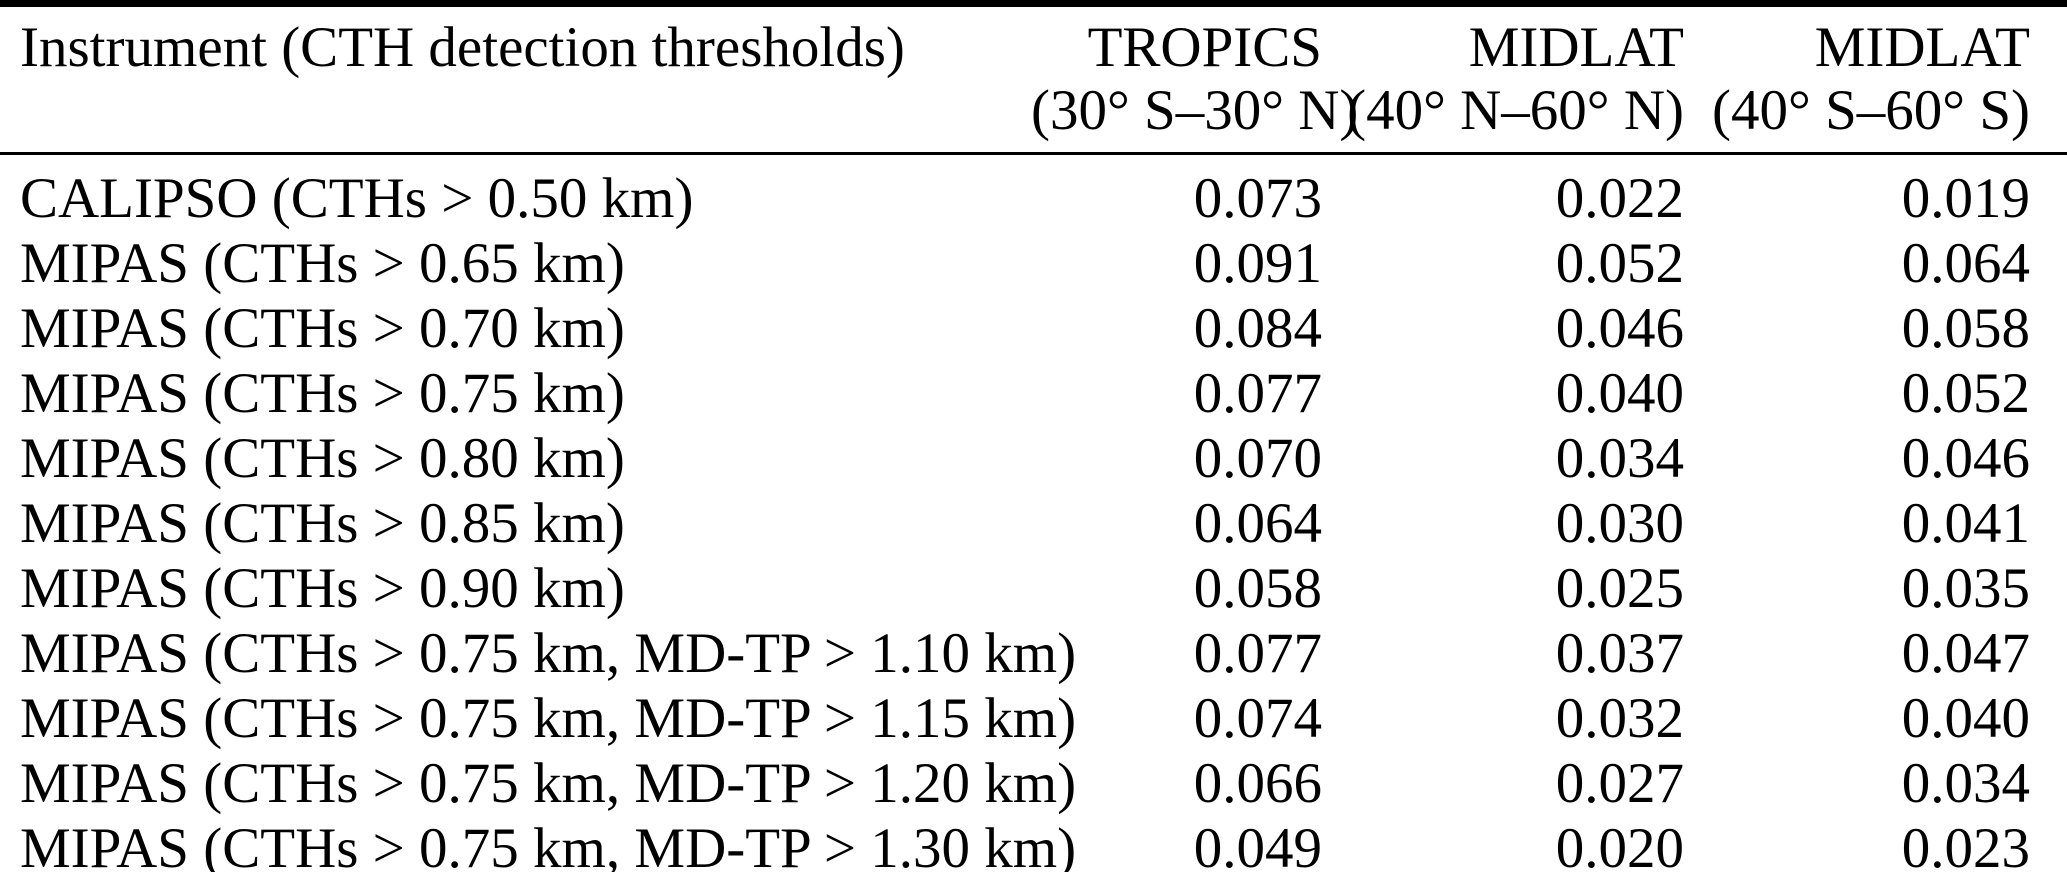  I want to click on cell-instrument: MIPAS (CTHs > 0.70 km), so click(322, 328).